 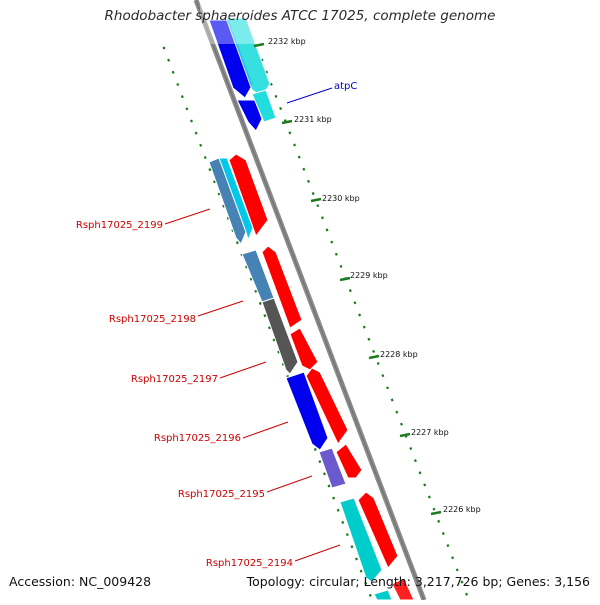 What do you see at coordinates (313, 119) in the screenshot?
I see `scale-label: 2231 kbp` at bounding box center [313, 119].